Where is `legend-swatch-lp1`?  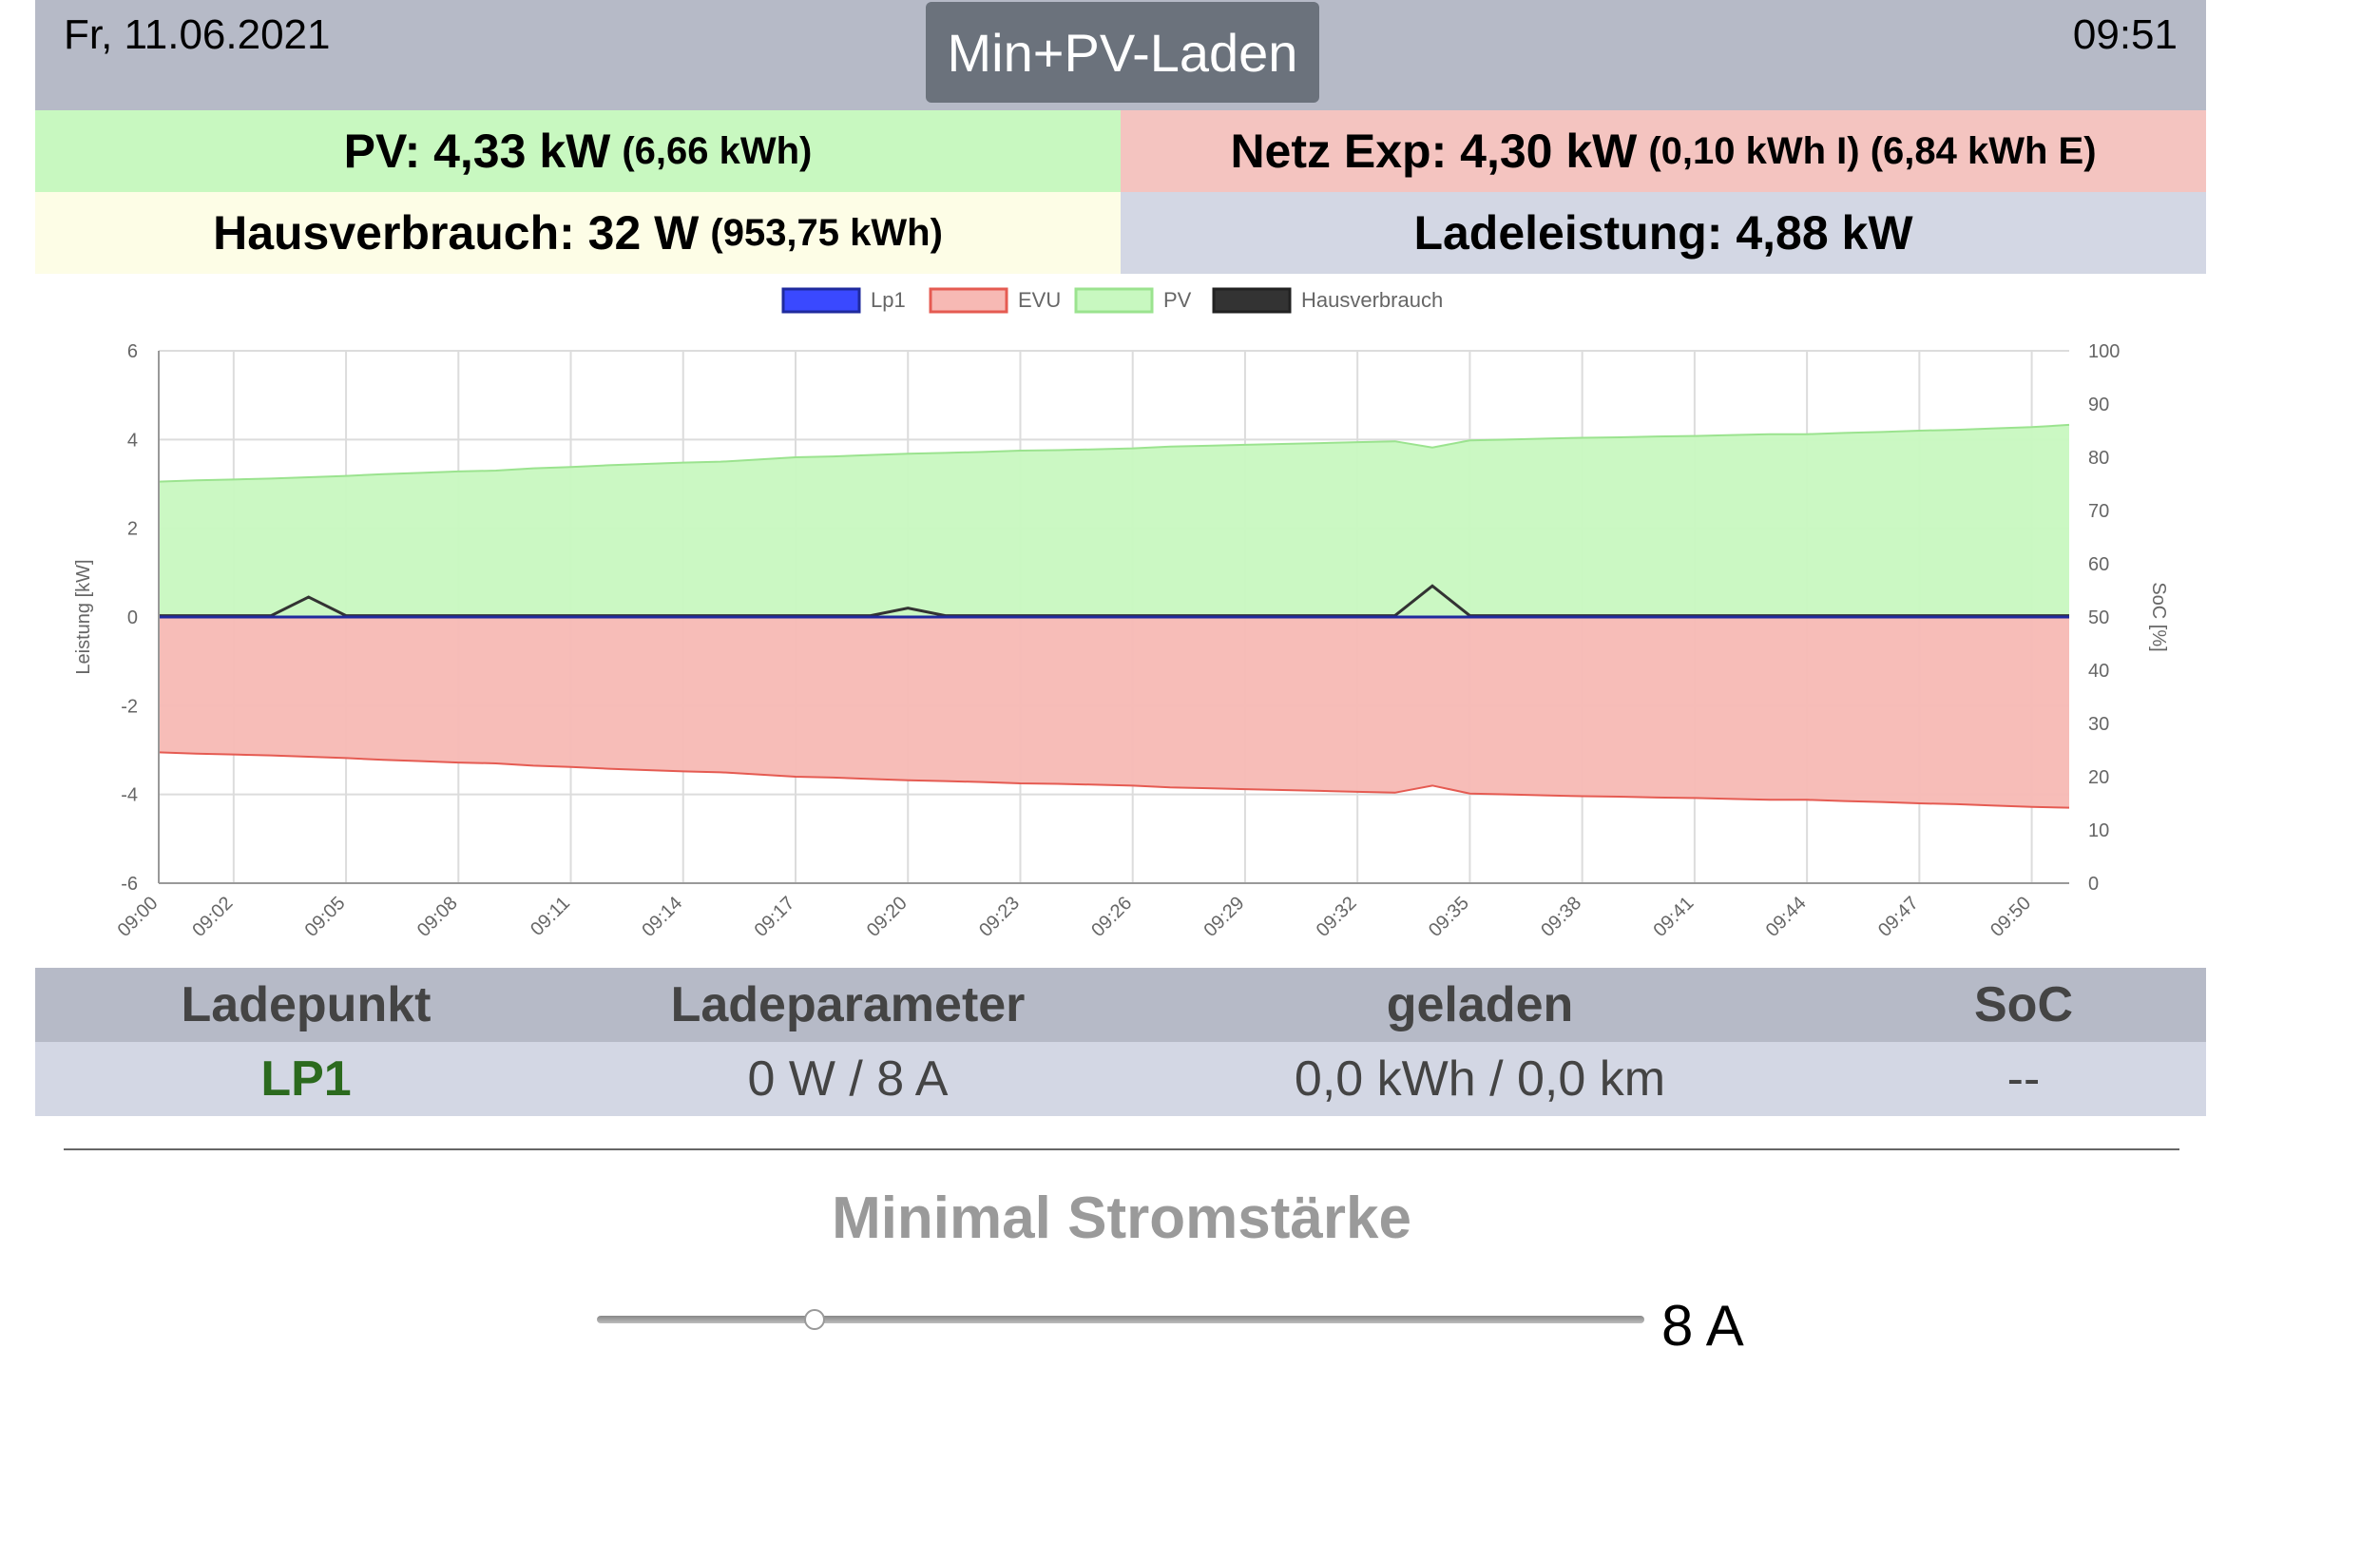
legend-swatch-lp1 is located at coordinates (821, 300).